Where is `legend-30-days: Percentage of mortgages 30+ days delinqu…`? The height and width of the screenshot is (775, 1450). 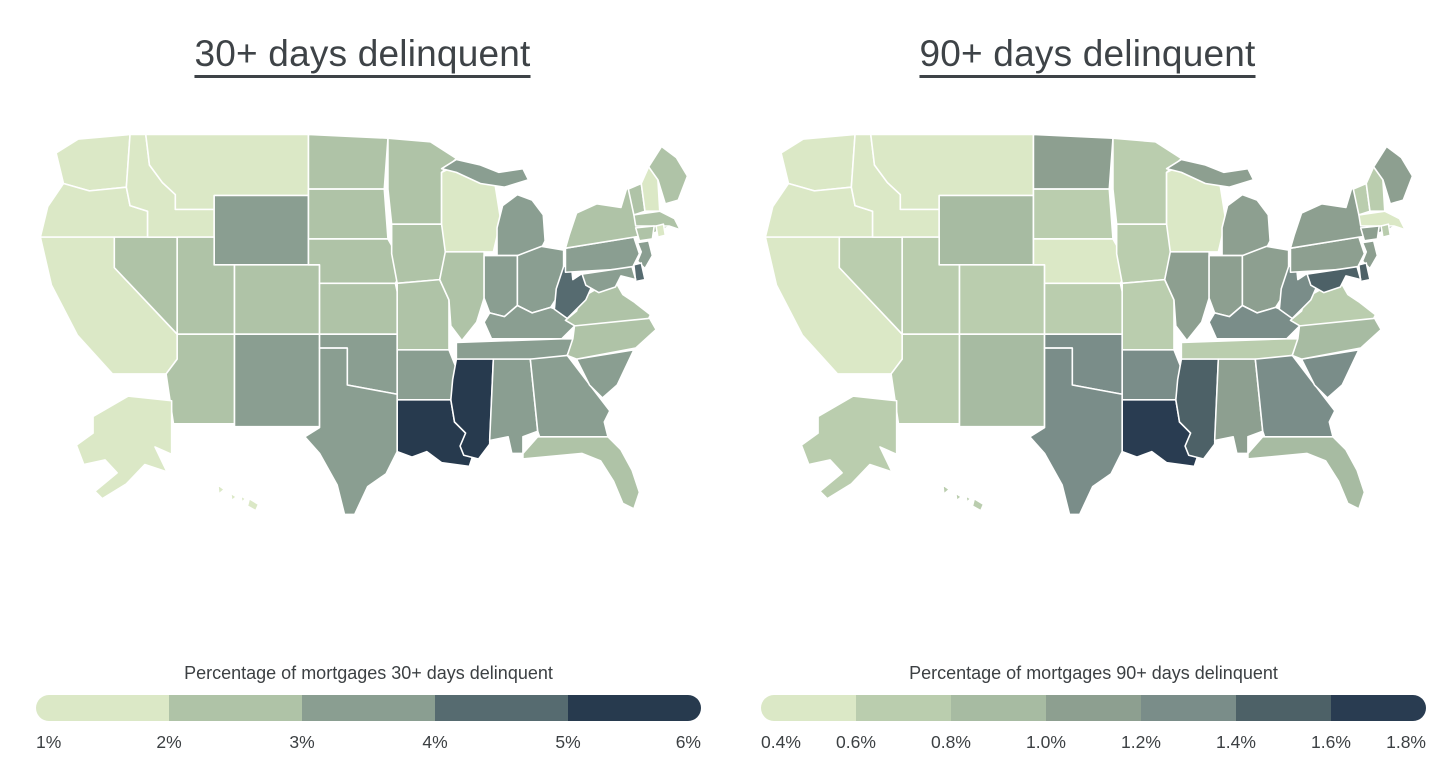
legend-30-days: Percentage of mortgages 30+ days delinqu… is located at coordinates (362, 708).